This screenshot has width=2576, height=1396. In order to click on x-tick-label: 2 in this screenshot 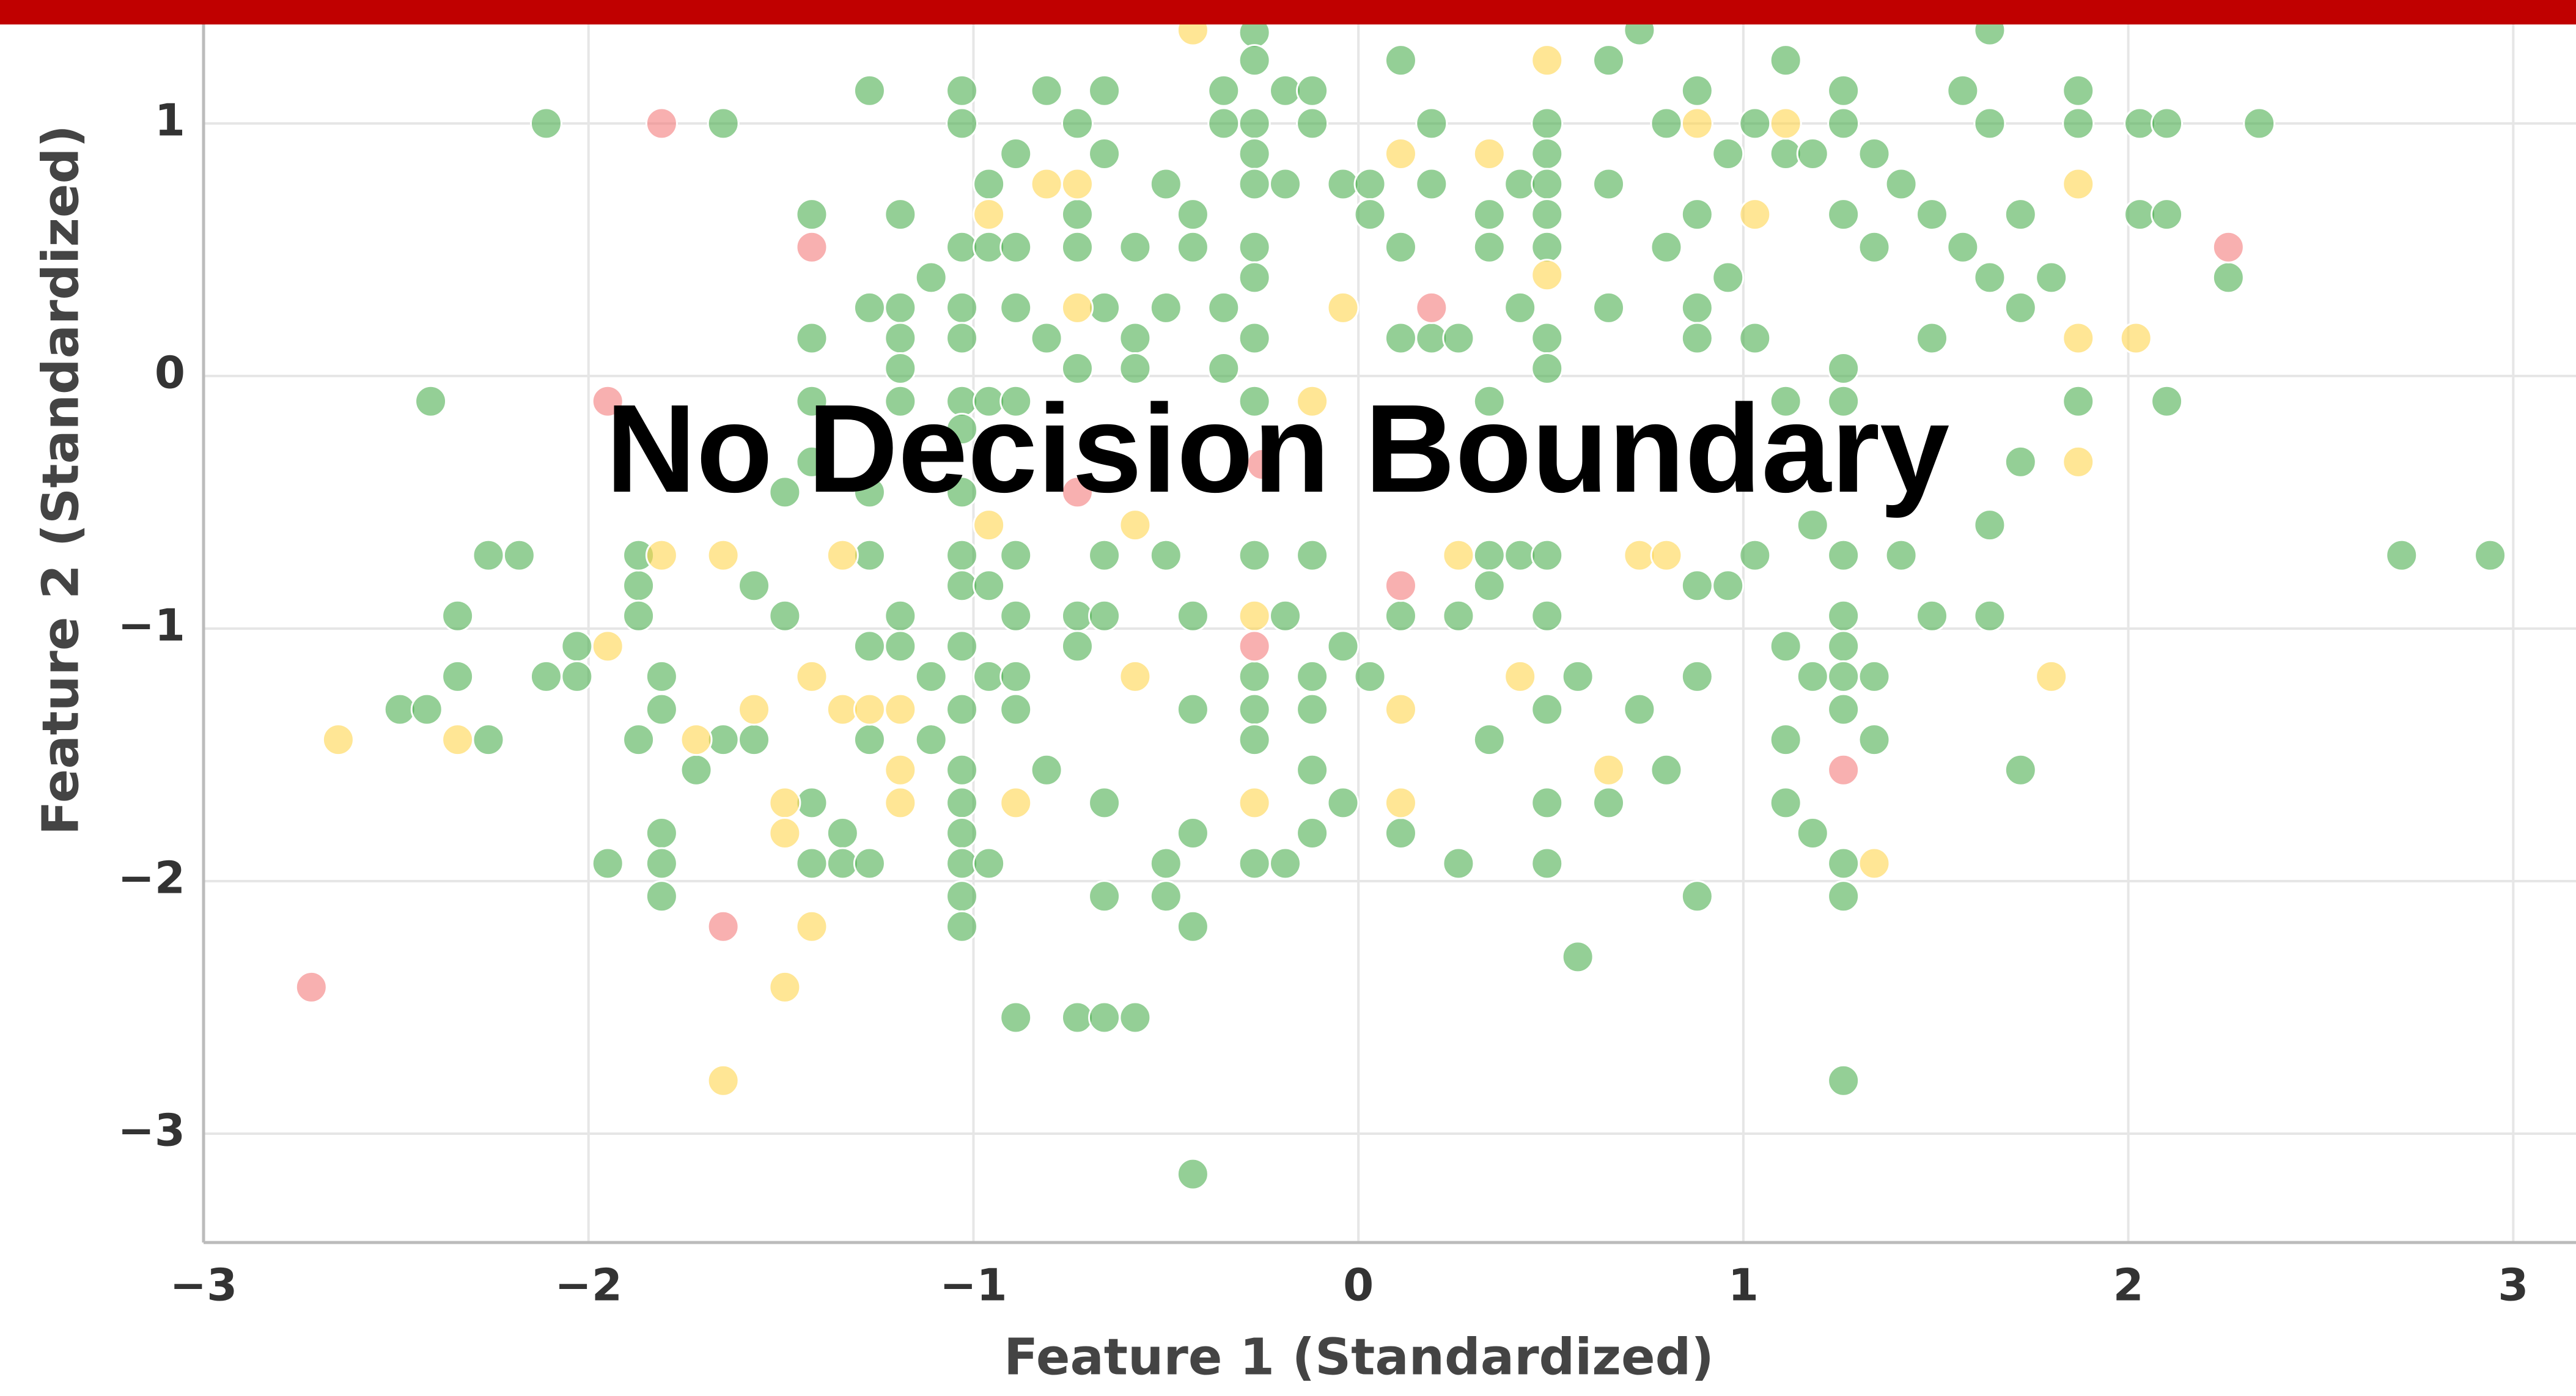, I will do `click(2128, 1285)`.